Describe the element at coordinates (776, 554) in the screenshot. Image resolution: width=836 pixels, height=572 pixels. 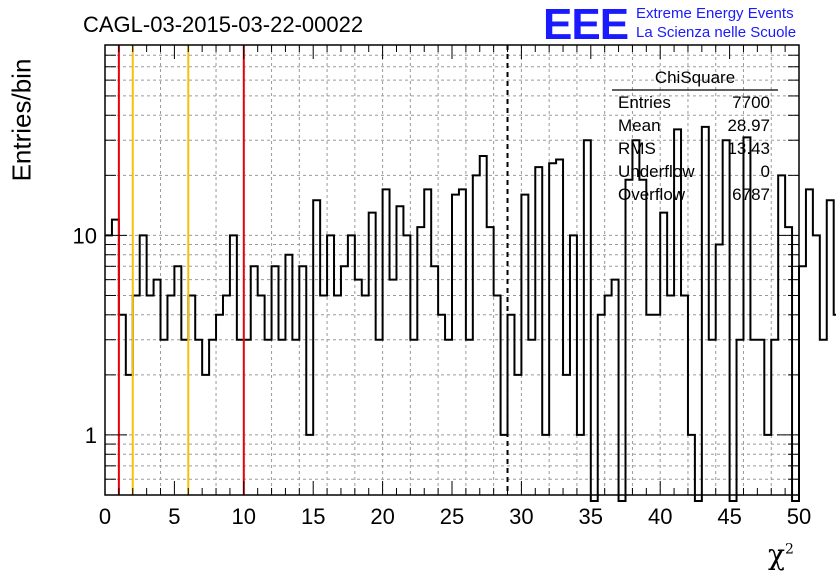
I see `x-axis-title-base: χ` at that location.